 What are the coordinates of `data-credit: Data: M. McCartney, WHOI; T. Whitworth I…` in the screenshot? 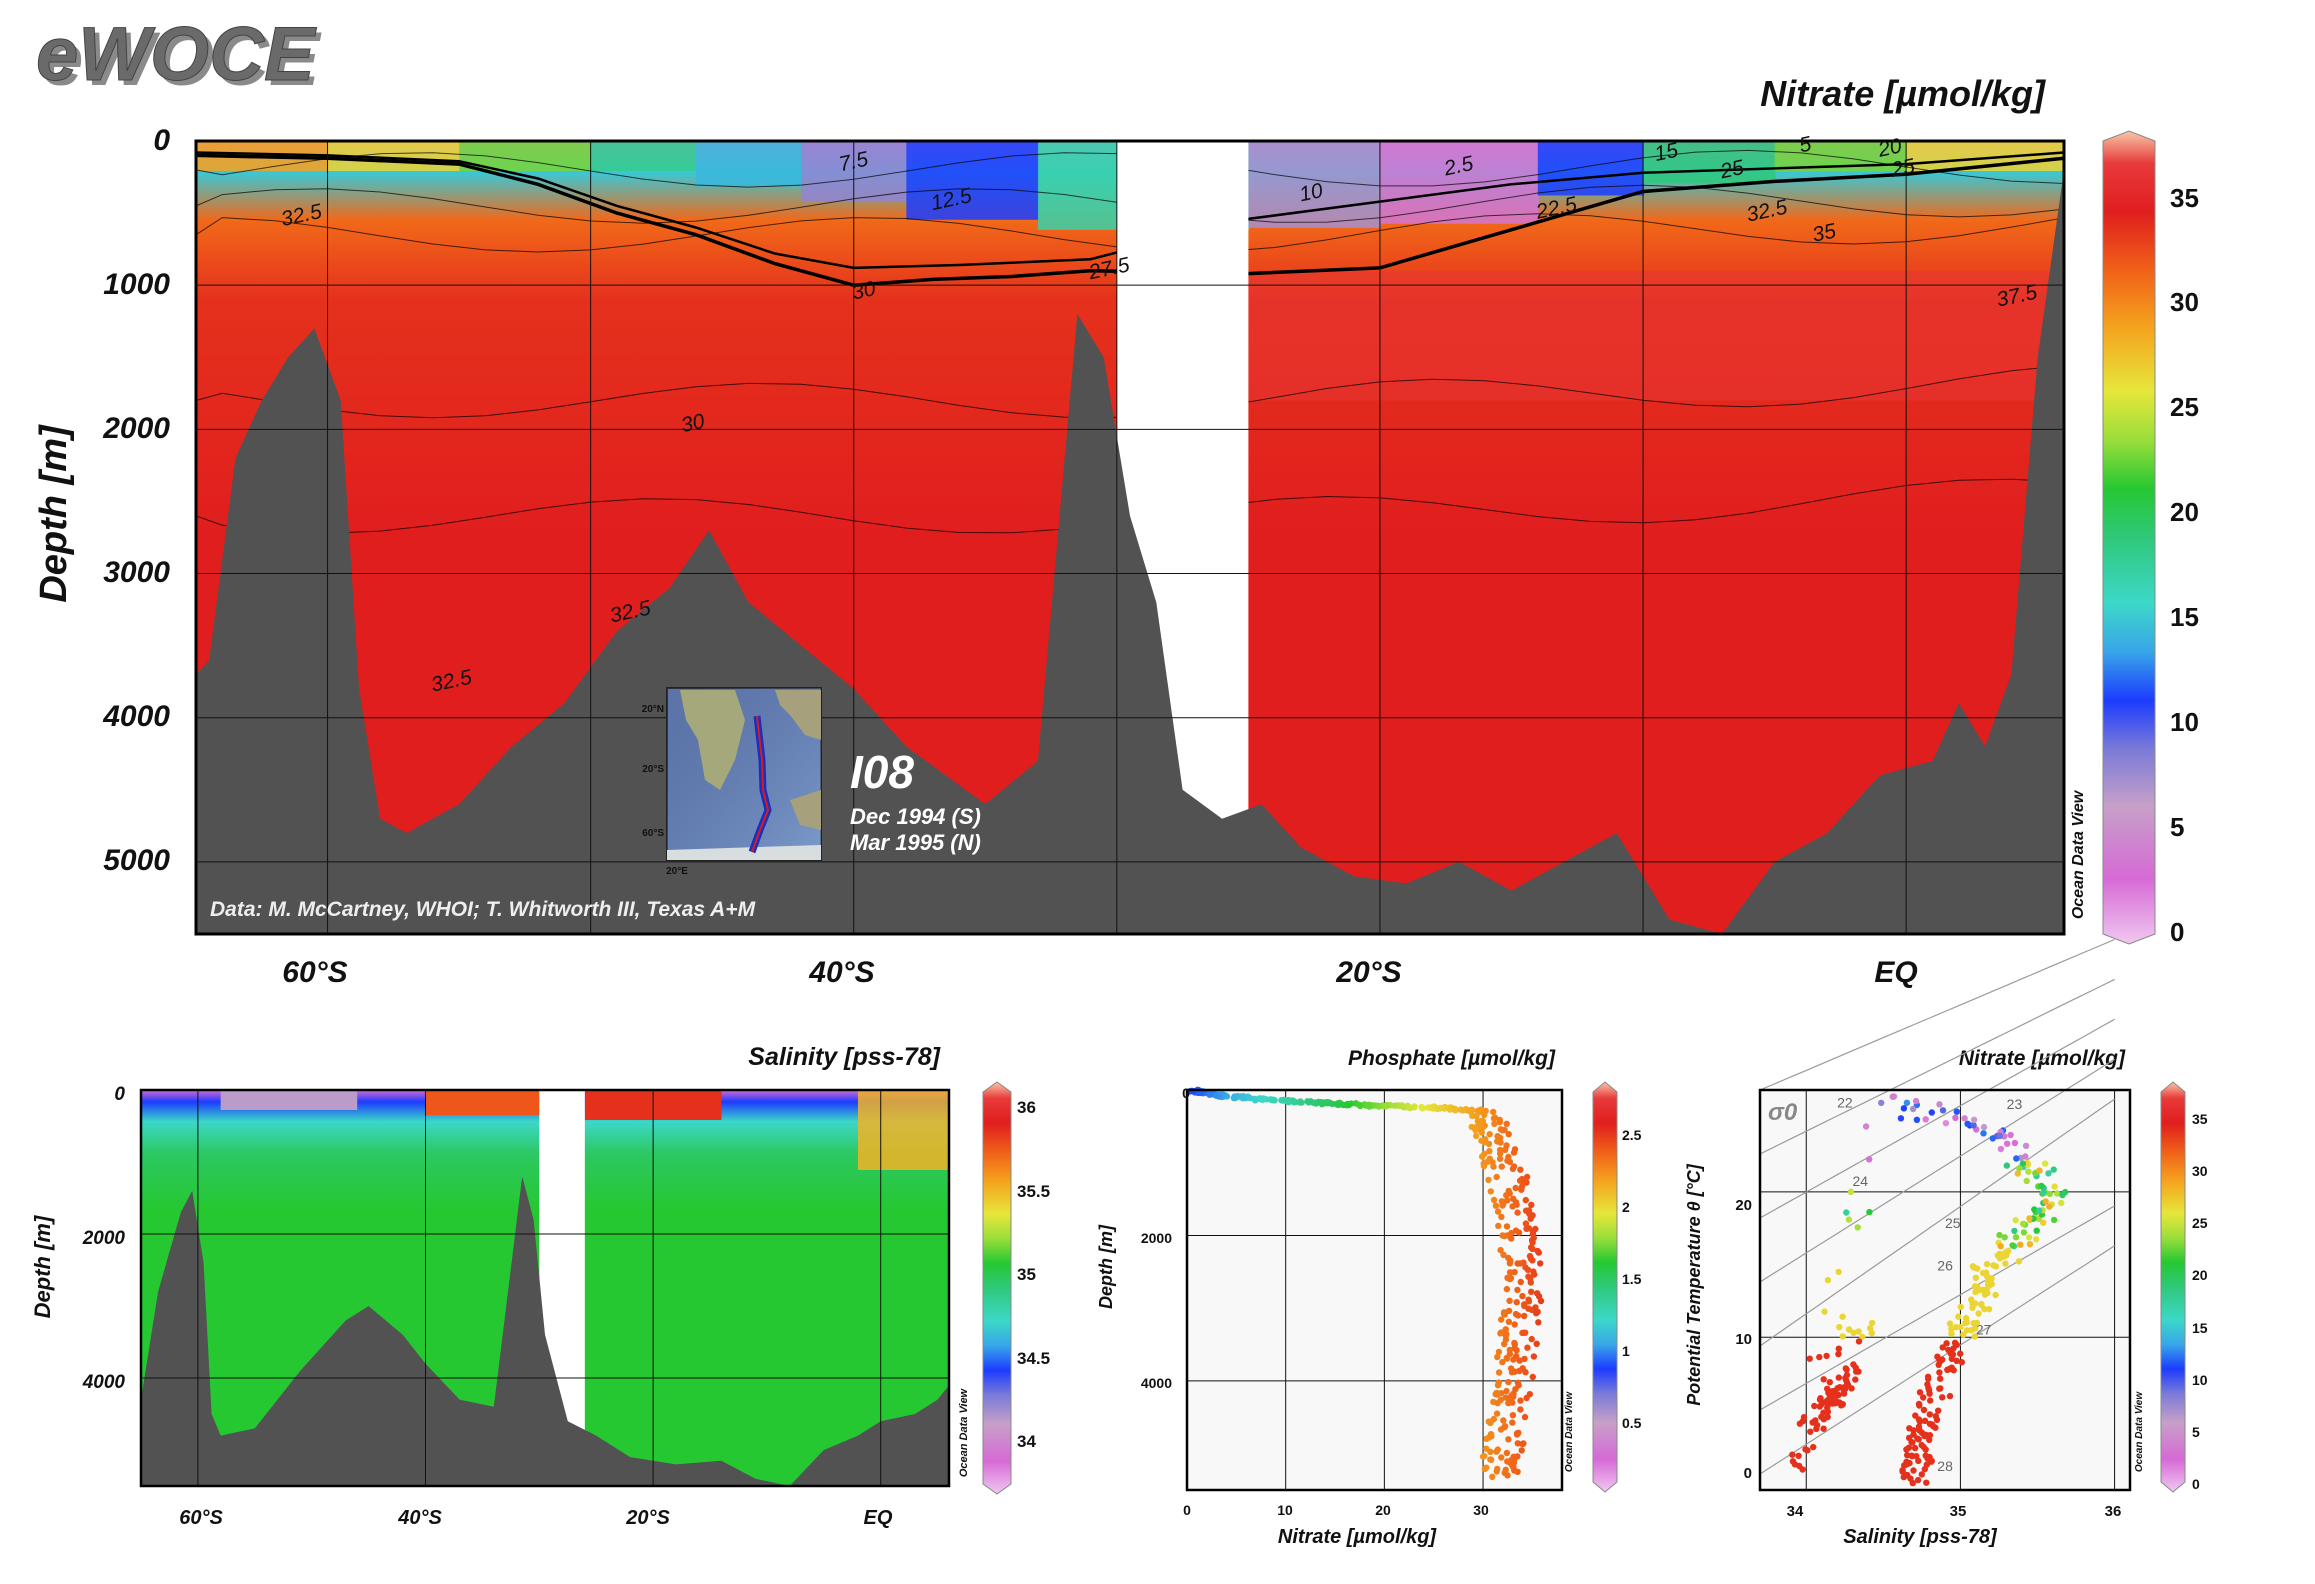 It's located at (483, 909).